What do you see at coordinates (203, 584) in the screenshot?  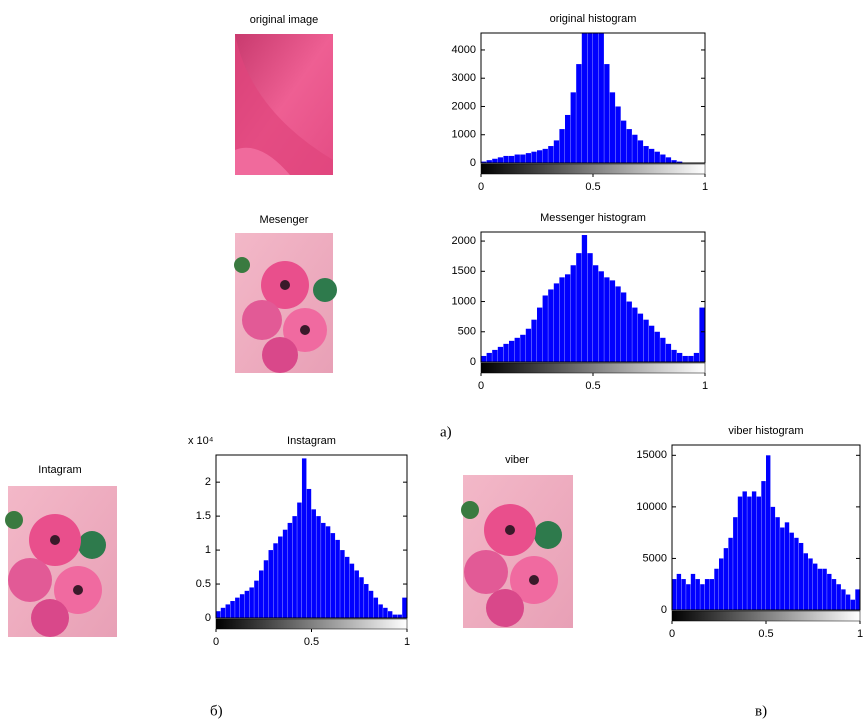 I see `y-tick-label: 0.5` at bounding box center [203, 584].